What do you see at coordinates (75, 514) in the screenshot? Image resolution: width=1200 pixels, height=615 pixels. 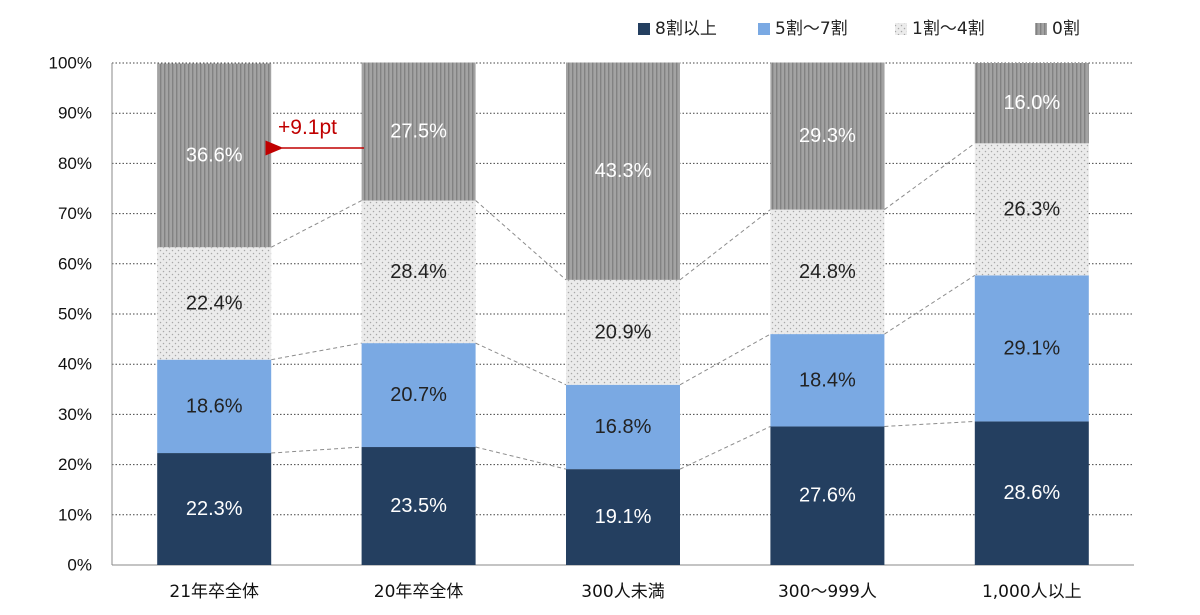 I see `y-tick-label: 10%` at bounding box center [75, 514].